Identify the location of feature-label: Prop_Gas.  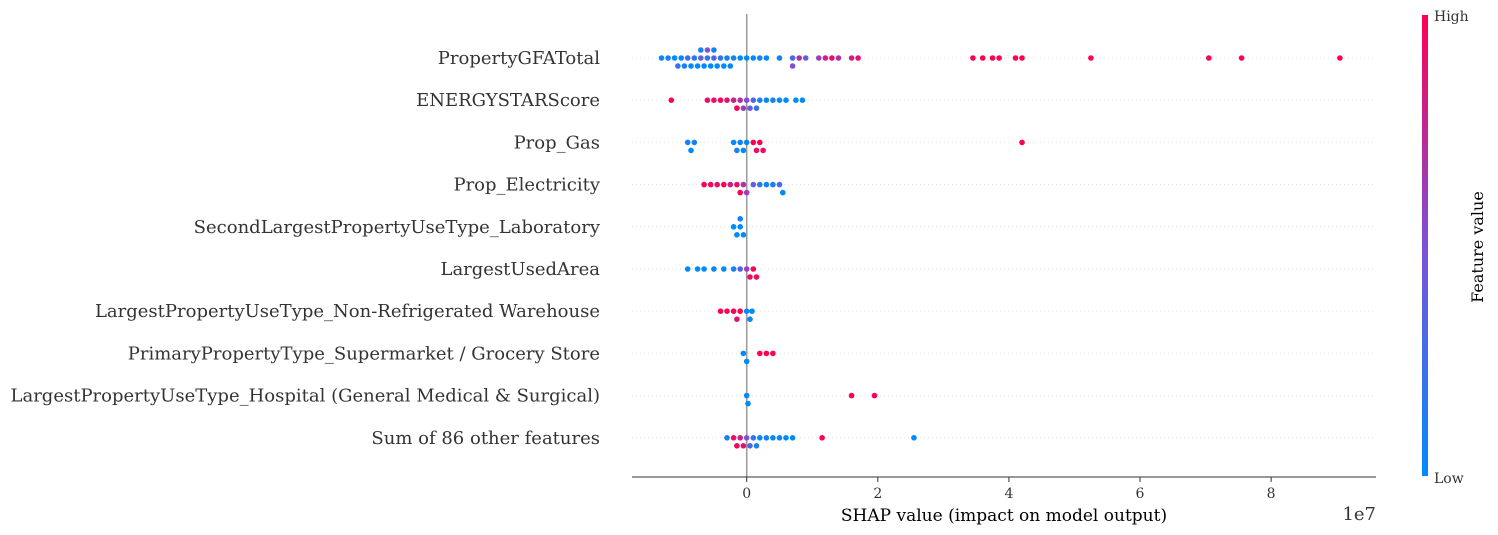
(557, 142).